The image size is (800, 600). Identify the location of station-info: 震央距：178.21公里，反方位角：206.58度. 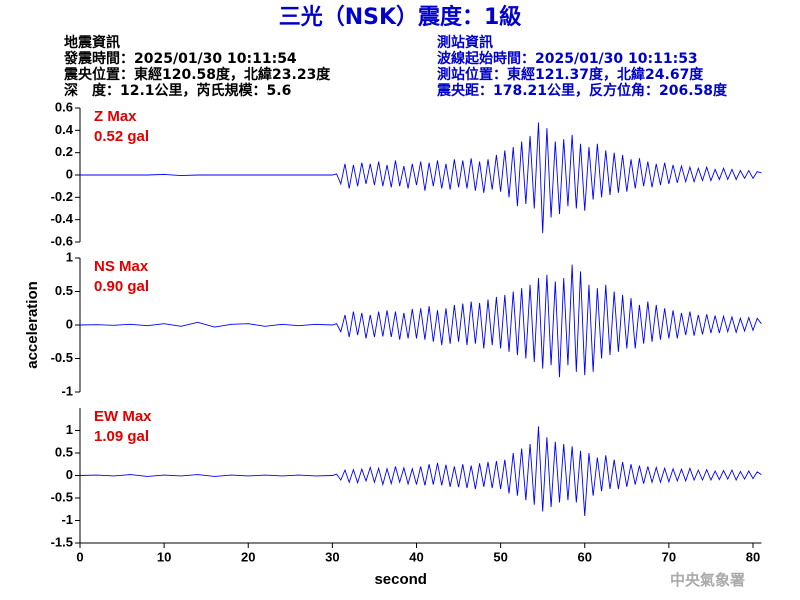
(582, 90).